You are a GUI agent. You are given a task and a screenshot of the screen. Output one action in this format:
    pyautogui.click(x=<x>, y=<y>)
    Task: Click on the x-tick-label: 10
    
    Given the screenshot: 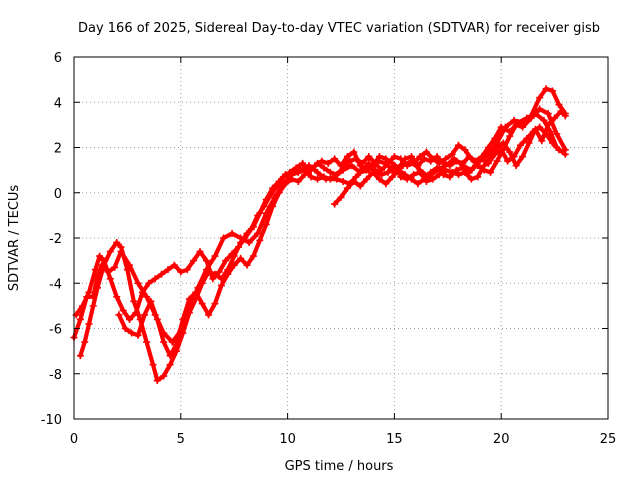 What is the action you would take?
    pyautogui.click(x=287, y=439)
    